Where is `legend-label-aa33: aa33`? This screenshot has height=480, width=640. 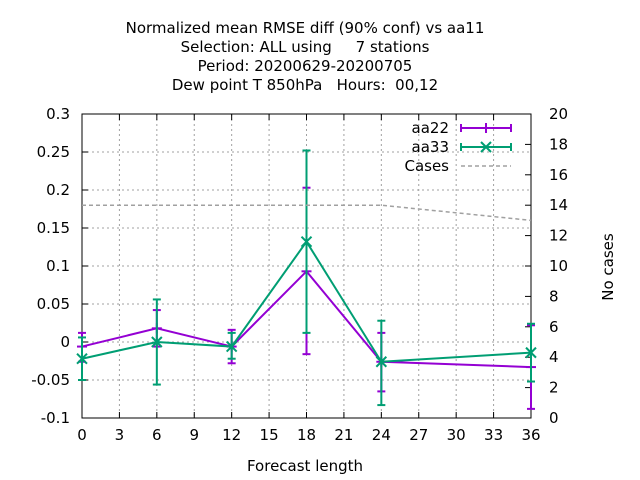 legend-label-aa33: aa33 is located at coordinates (430, 147).